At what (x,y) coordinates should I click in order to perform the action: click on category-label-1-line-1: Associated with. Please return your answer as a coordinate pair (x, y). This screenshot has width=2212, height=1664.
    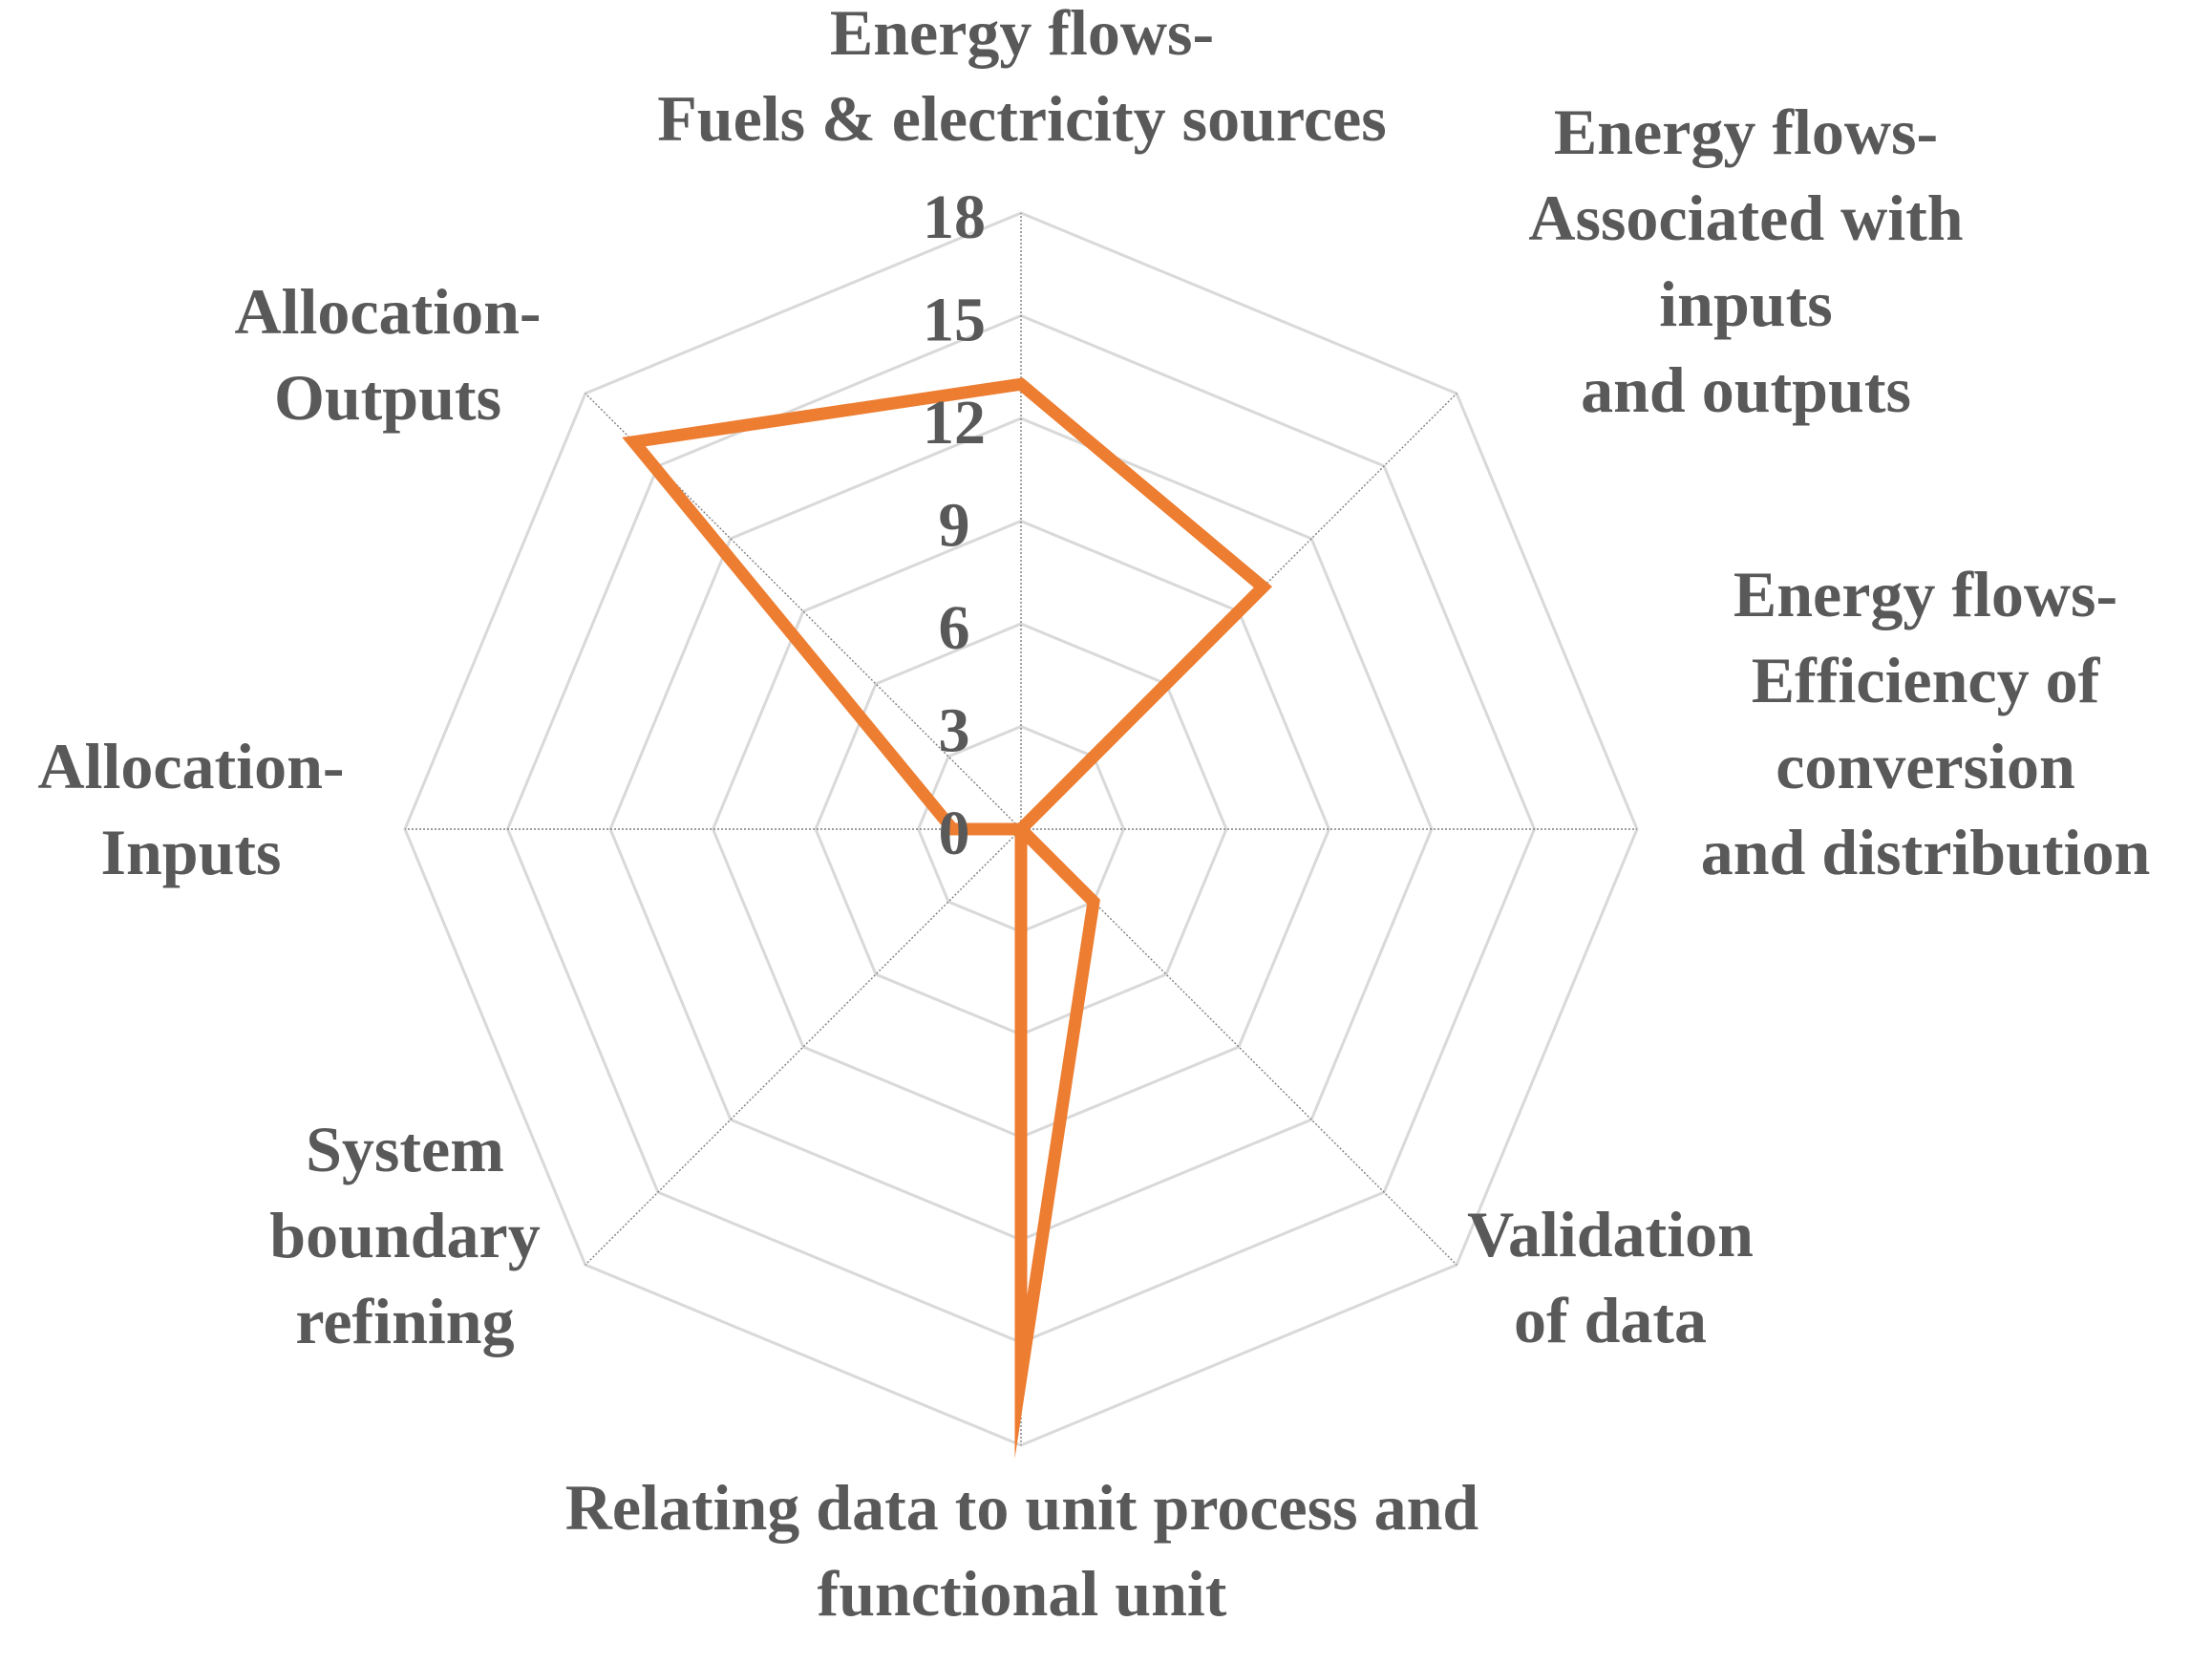
    Looking at the image, I should click on (1745, 217).